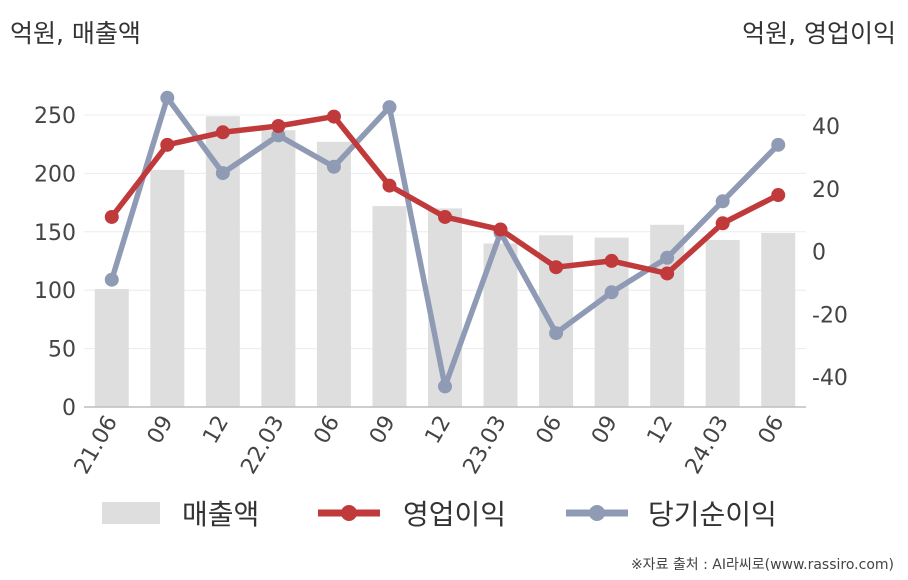 This screenshot has height=580, width=908. I want to click on y-axis-left-ticks: 0 50 100 150 200 250, so click(55, 262).